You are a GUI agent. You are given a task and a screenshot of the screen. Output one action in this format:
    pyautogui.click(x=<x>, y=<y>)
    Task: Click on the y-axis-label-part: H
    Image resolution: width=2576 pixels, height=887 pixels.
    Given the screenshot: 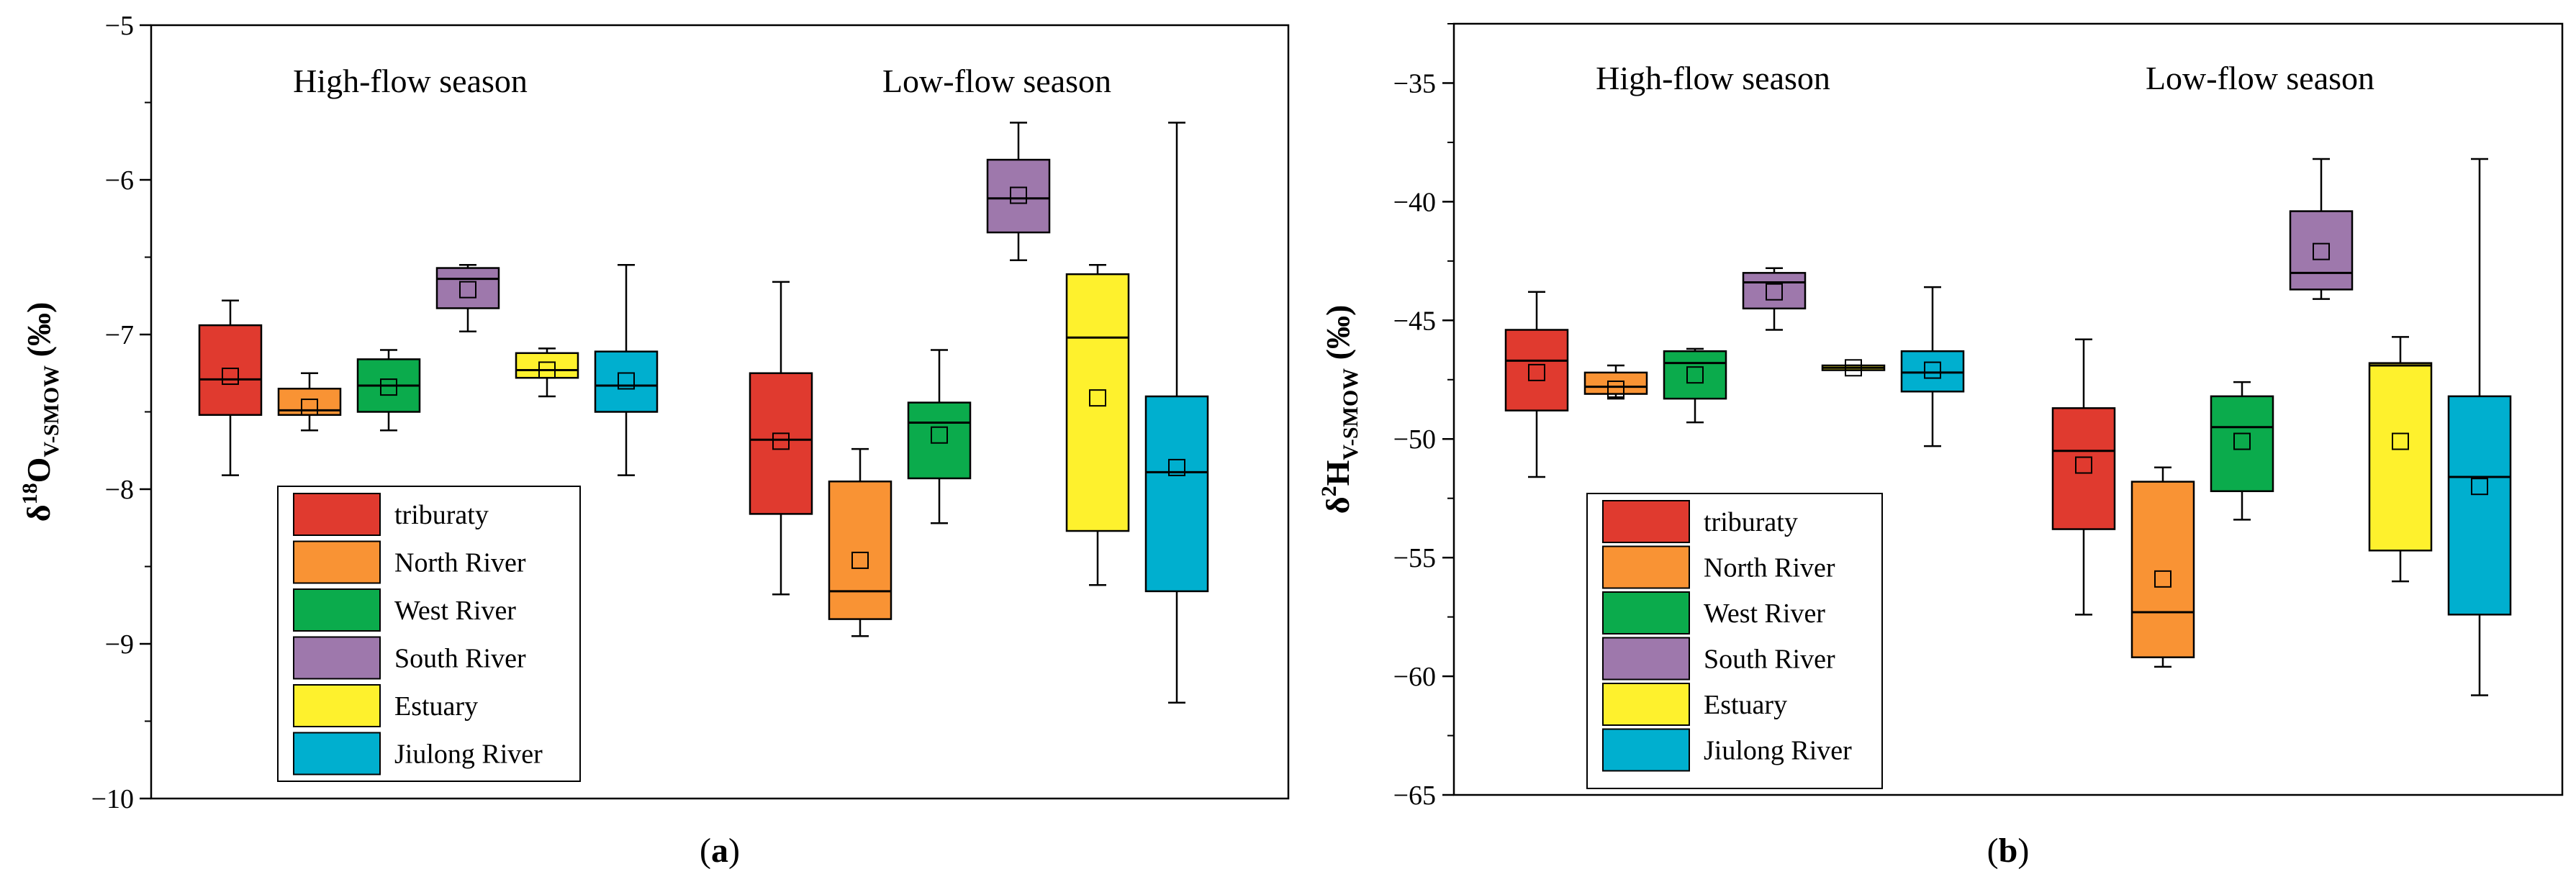 What is the action you would take?
    pyautogui.click(x=1338, y=473)
    